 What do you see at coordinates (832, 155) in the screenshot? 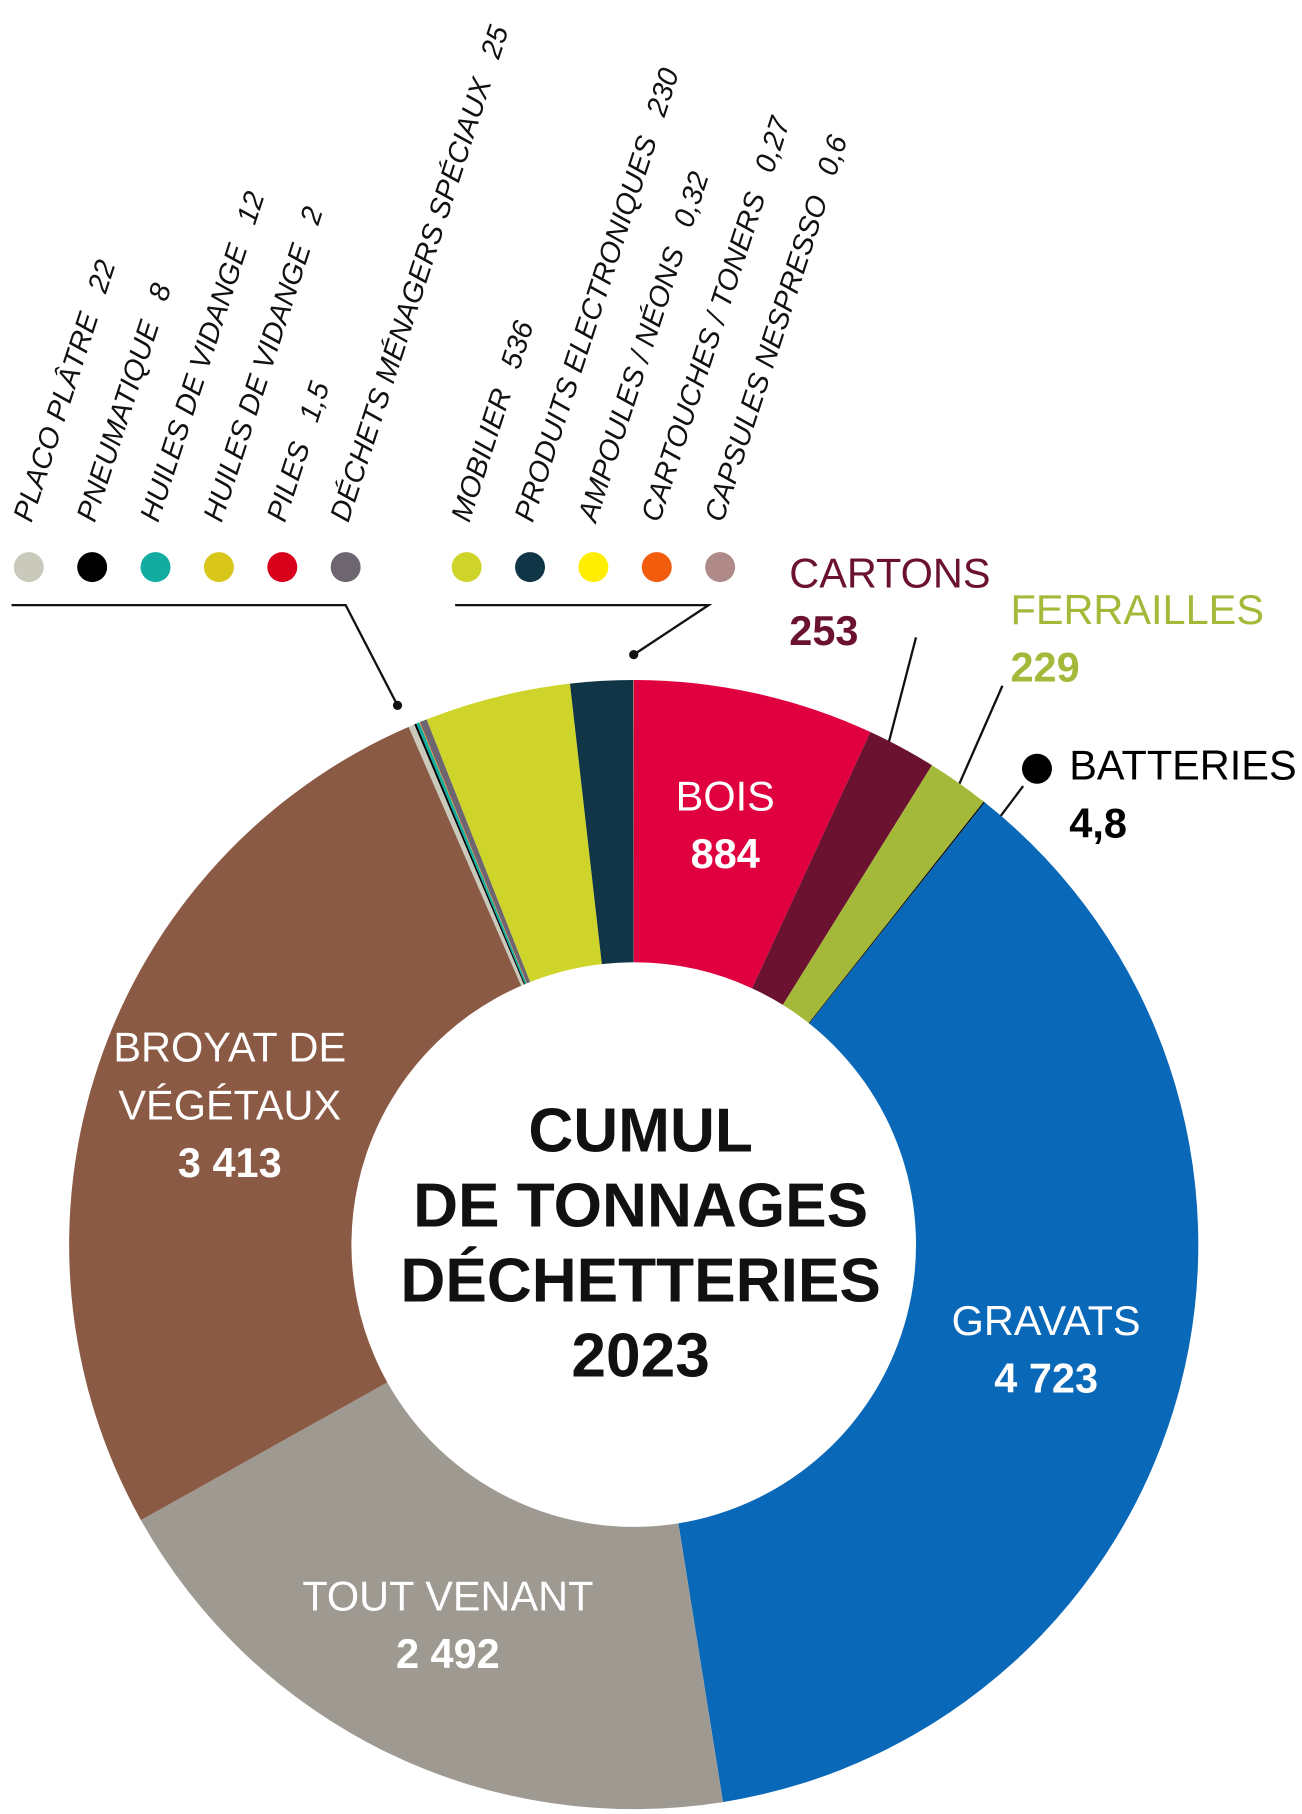
I see `legend-value: 0,6` at bounding box center [832, 155].